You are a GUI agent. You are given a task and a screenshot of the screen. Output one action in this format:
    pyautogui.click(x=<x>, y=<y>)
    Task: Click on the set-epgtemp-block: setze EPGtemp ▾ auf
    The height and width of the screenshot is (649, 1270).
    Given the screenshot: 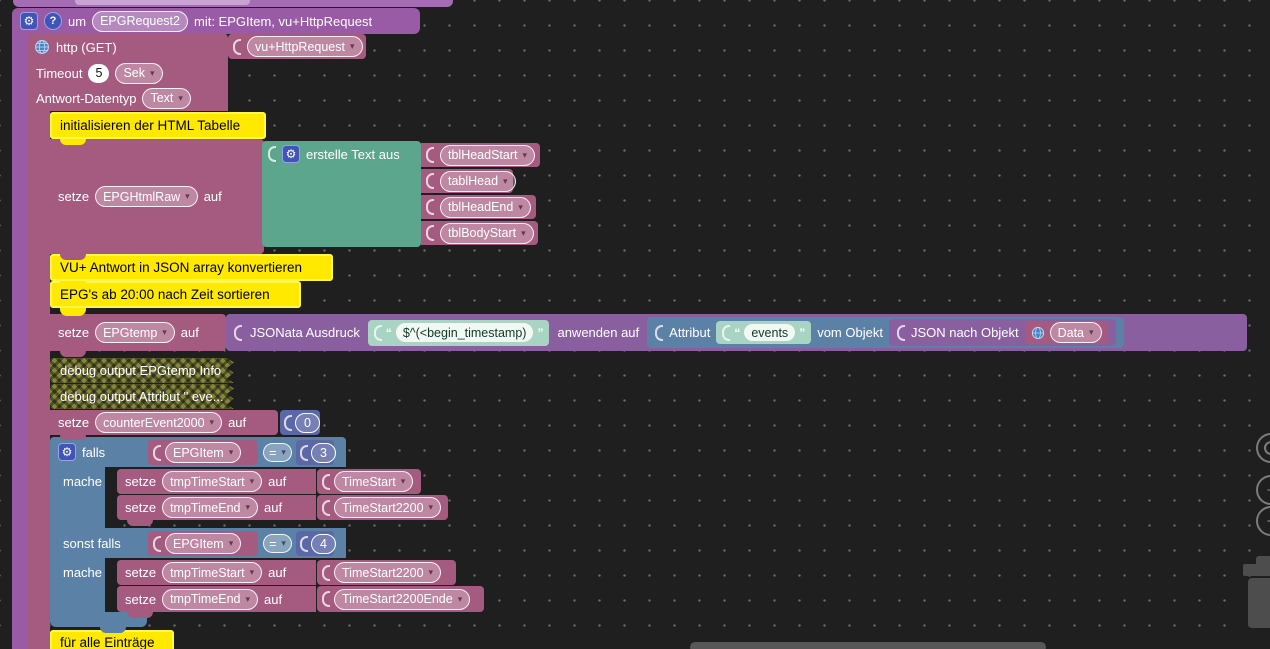 What is the action you would take?
    pyautogui.click(x=138, y=332)
    